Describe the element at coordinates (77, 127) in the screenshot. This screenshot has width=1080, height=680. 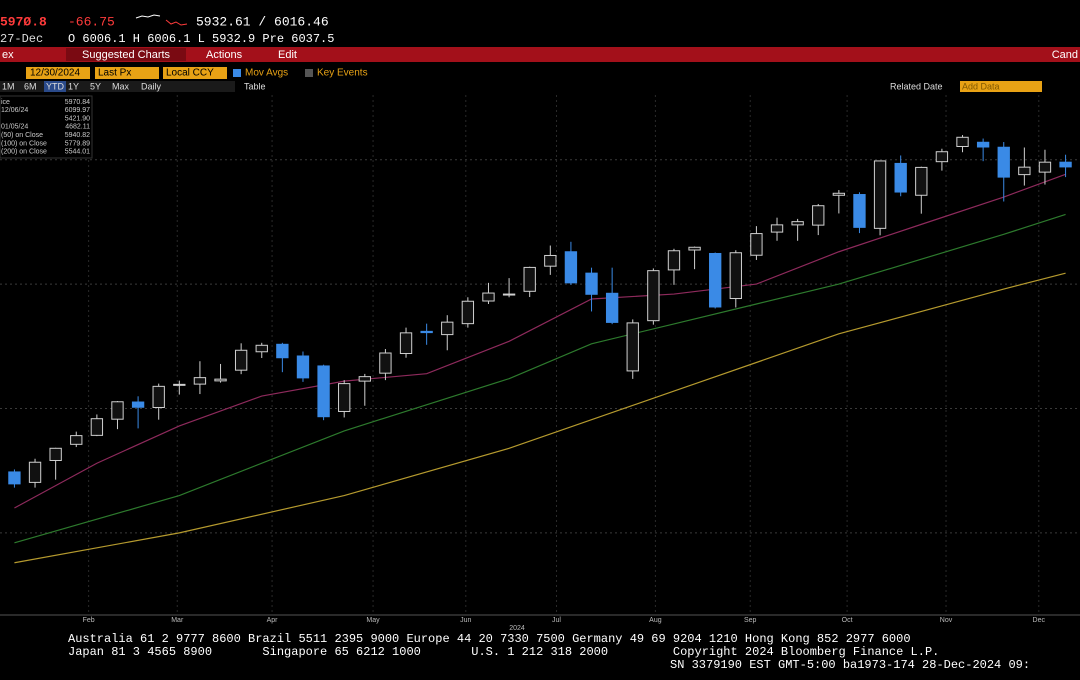
I see `legend-value: 4682.11` at that location.